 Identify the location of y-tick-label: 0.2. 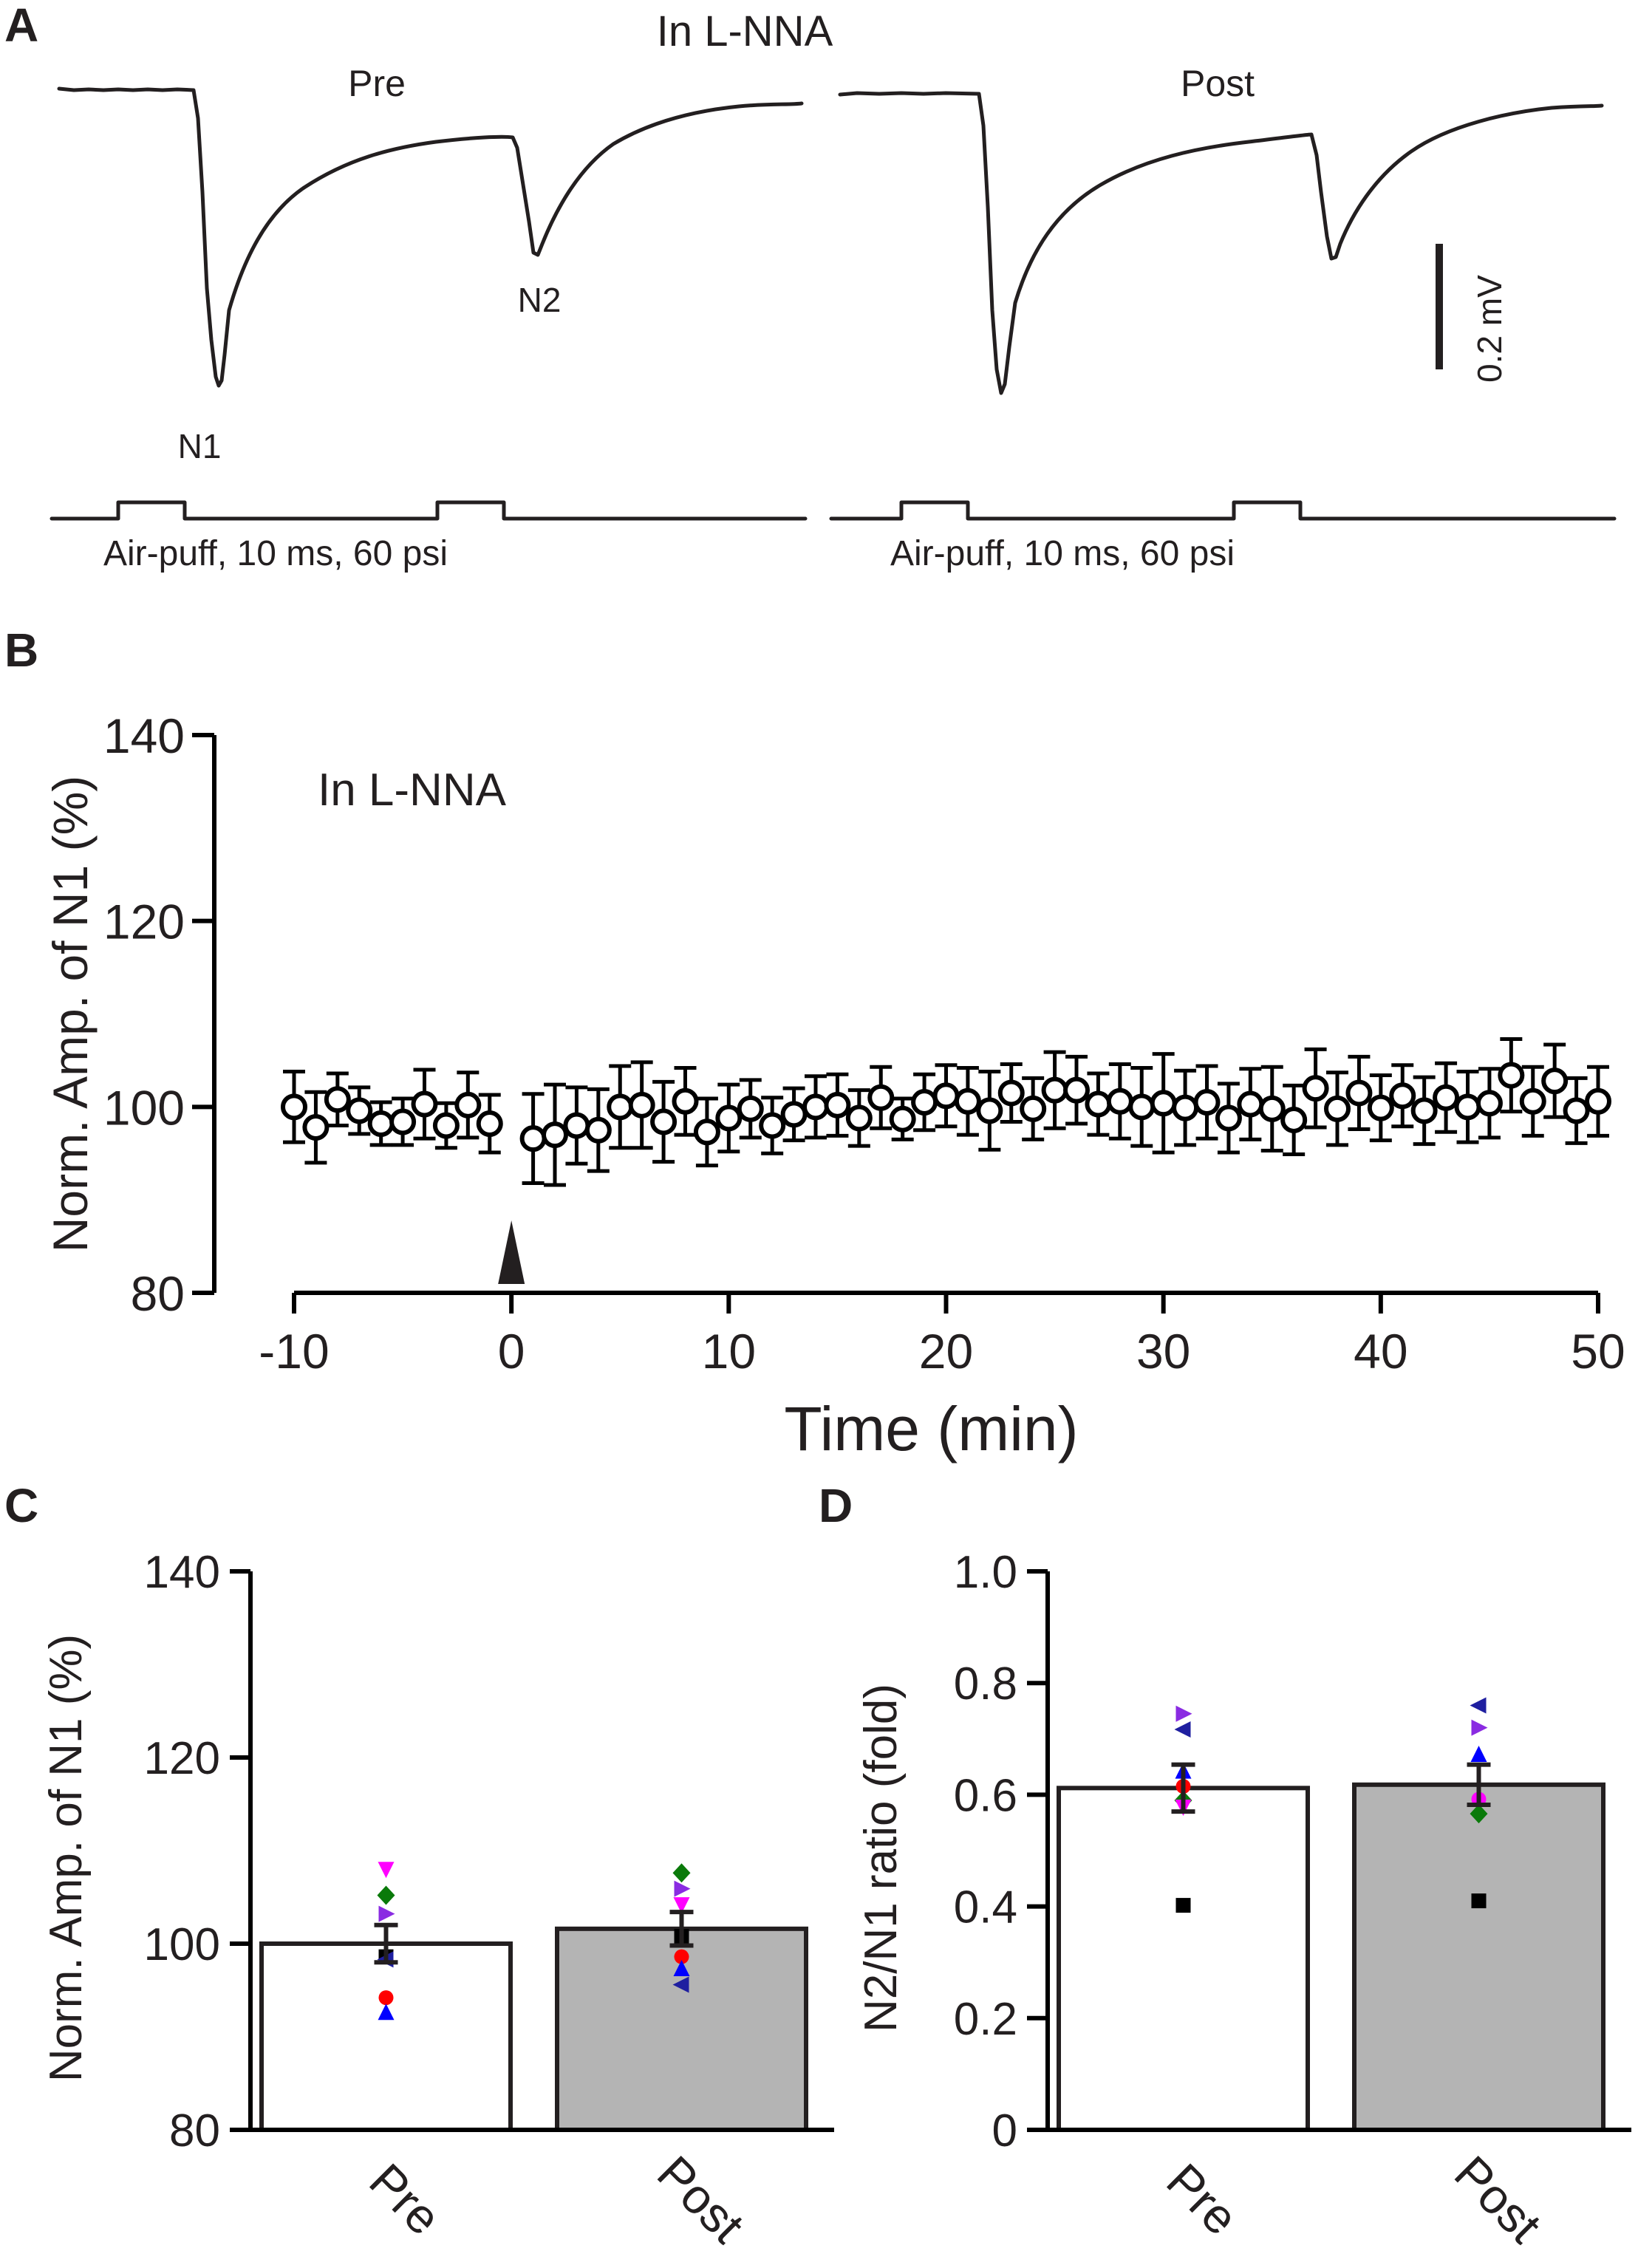
(986, 2019).